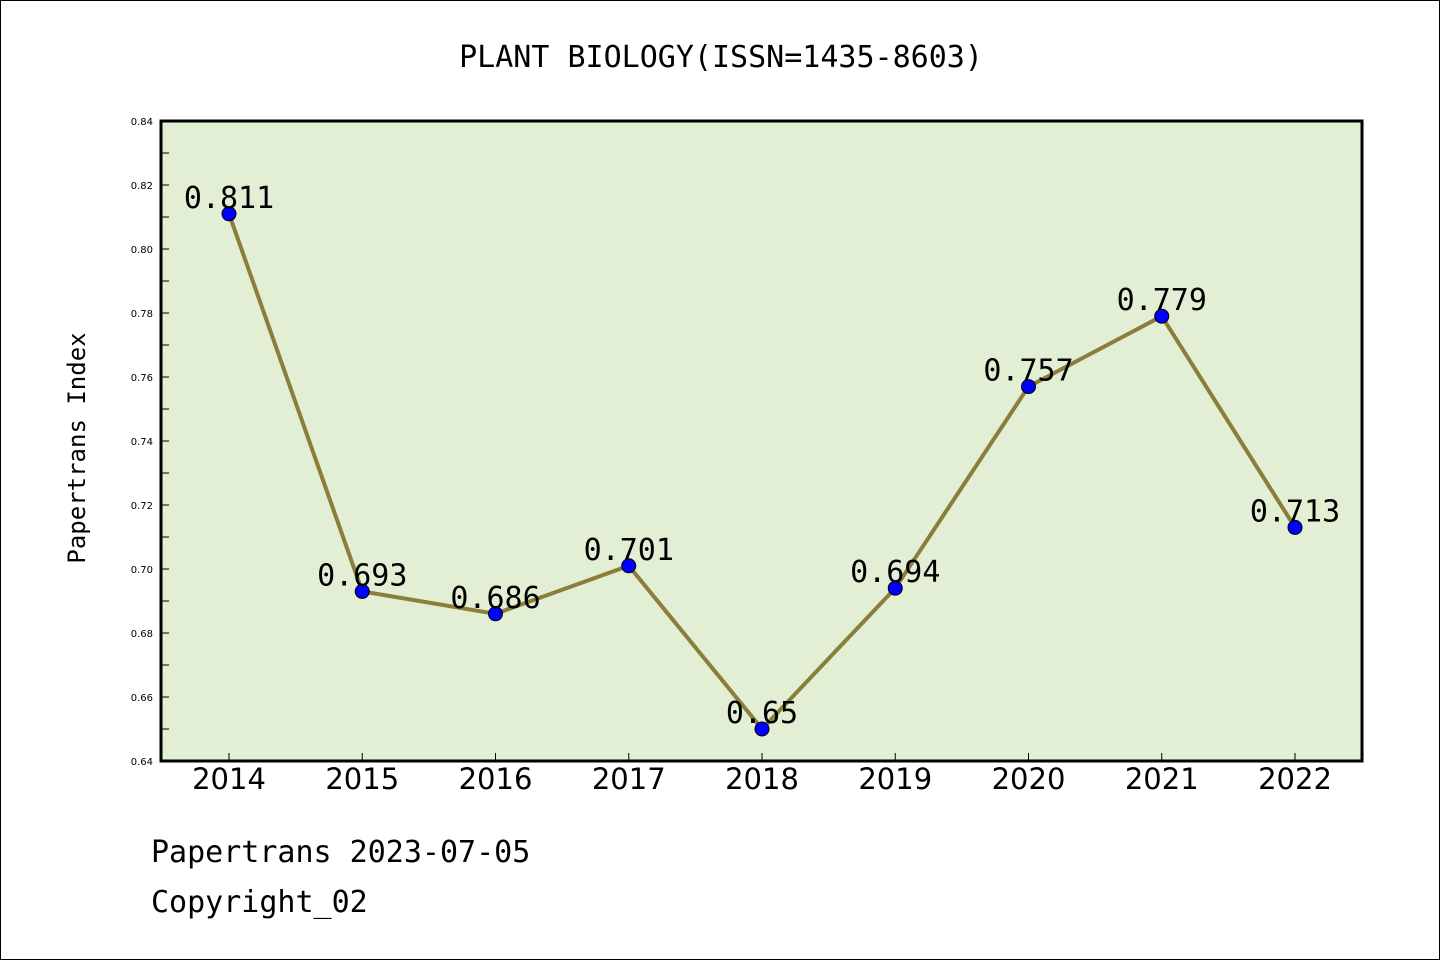  What do you see at coordinates (1295, 779) in the screenshot?
I see `x-tick-label: 2022` at bounding box center [1295, 779].